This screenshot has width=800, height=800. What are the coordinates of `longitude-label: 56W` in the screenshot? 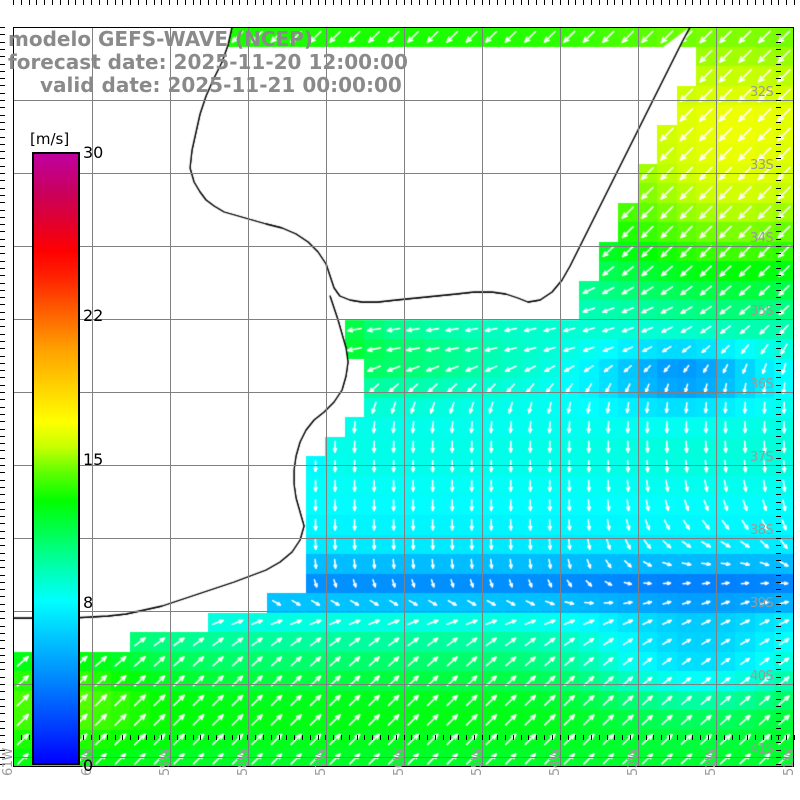 It's located at (399, 762).